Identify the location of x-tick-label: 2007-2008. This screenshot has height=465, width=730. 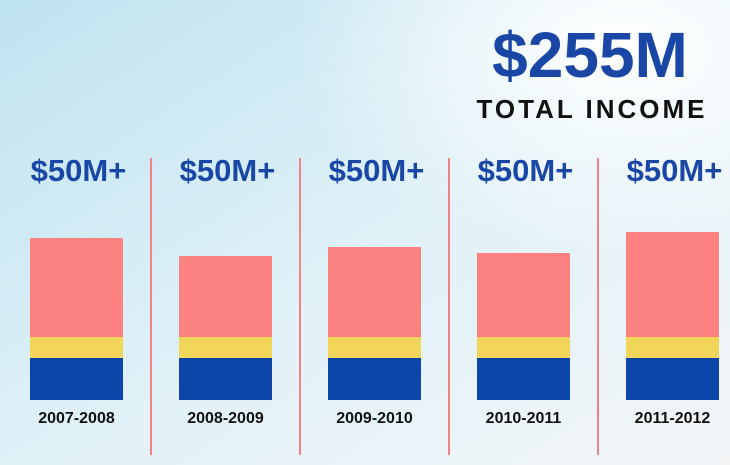
(76, 418).